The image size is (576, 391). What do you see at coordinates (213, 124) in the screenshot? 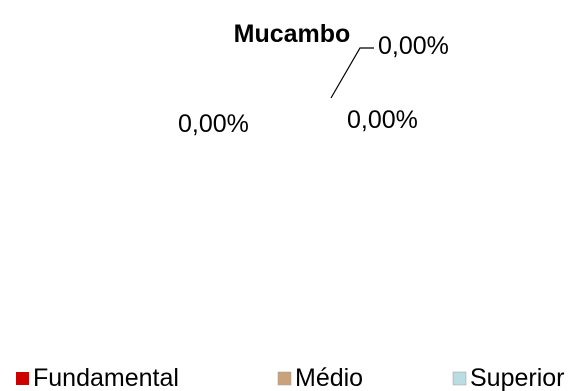
I see `data-label-fundamental: 0,00%` at bounding box center [213, 124].